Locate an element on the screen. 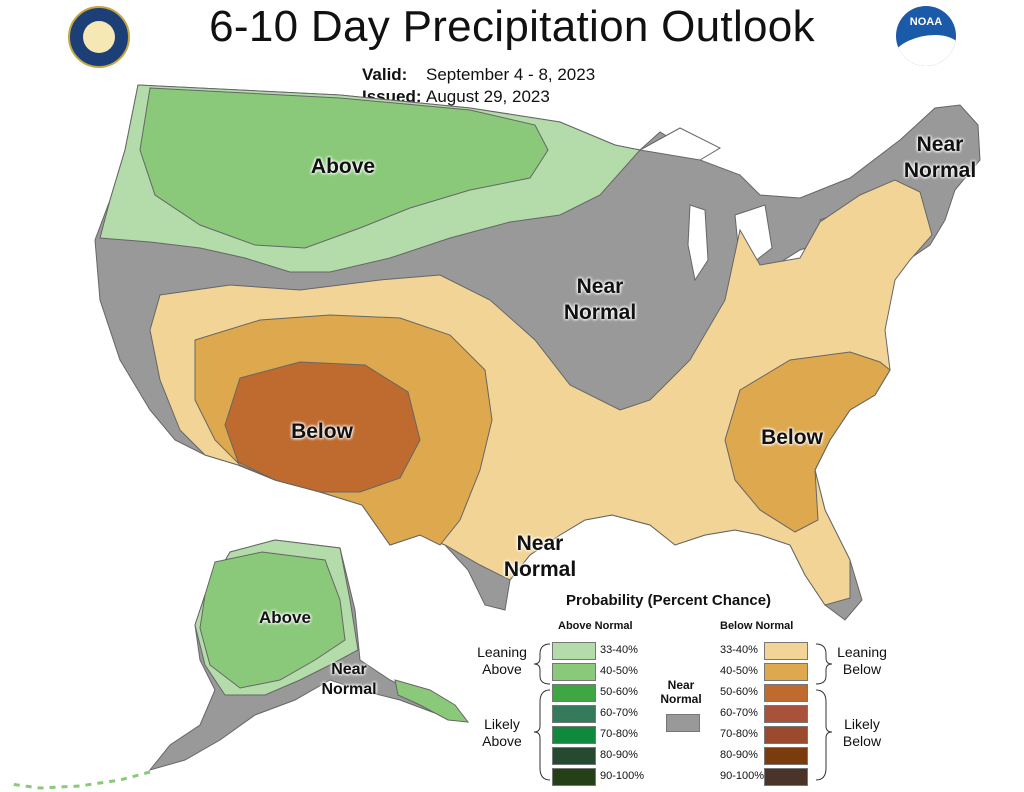  issued-date: August 29, 2023 is located at coordinates (488, 96).